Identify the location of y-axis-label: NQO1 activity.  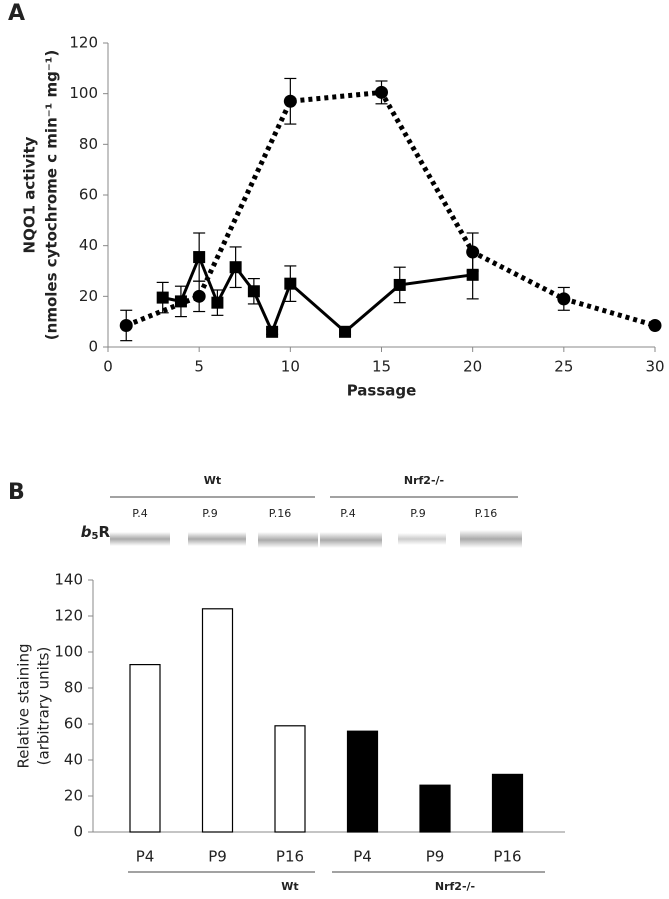
(30, 194).